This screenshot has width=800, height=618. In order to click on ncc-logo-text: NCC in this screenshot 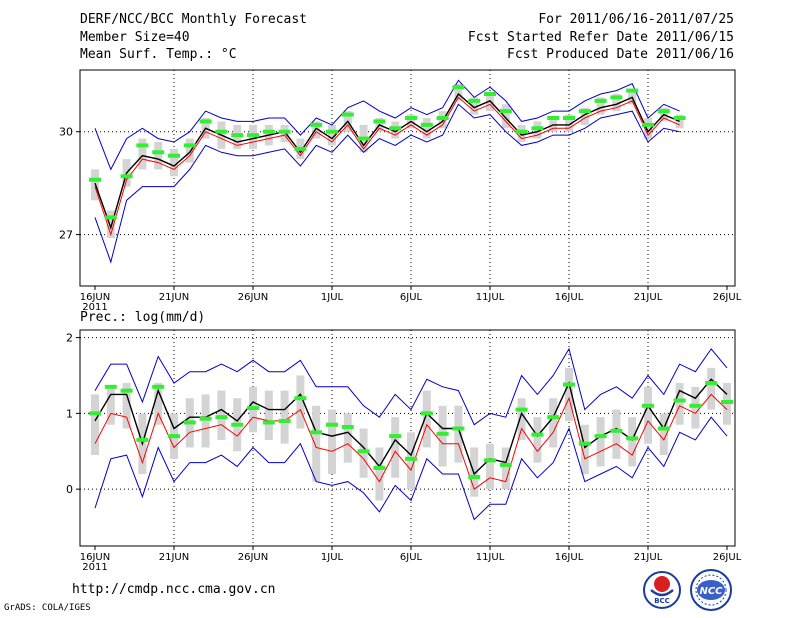, I will do `click(711, 591)`.